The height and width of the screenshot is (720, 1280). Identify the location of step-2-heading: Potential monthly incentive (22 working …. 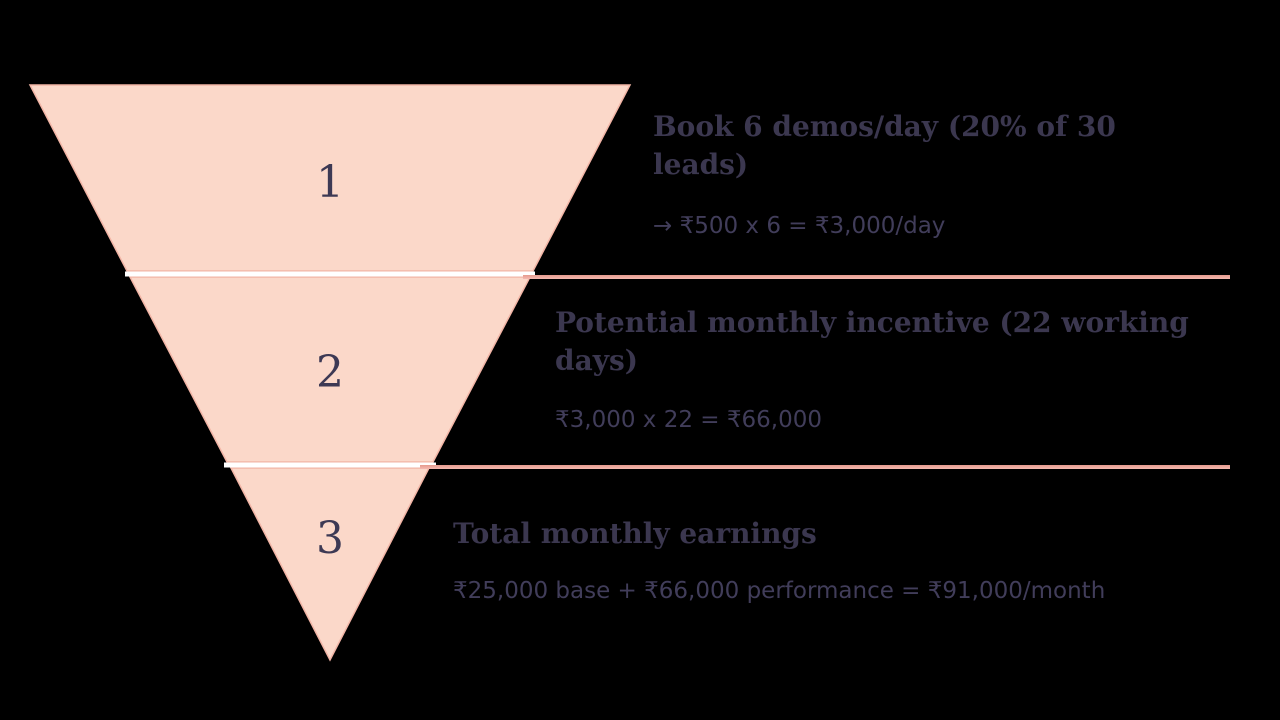
(872, 341).